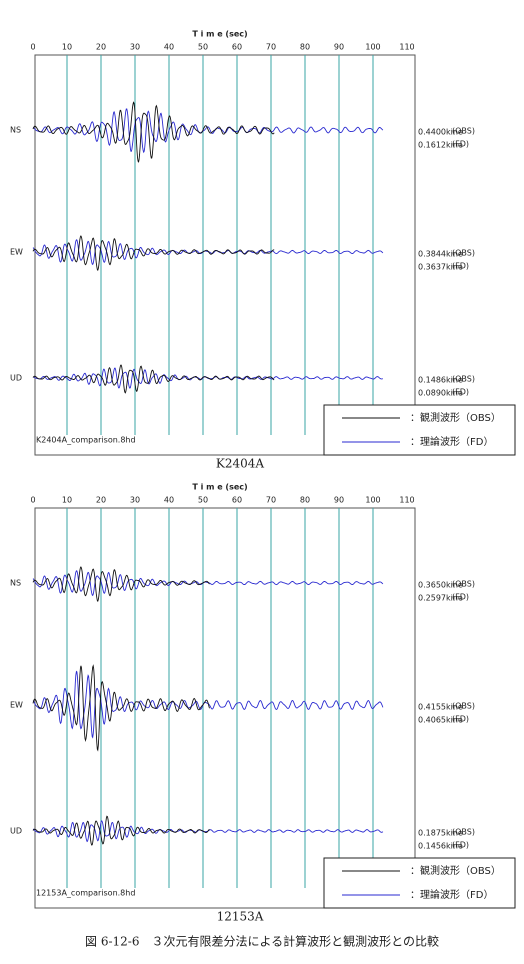 Image resolution: width=524 pixels, height=964 pixels. Describe the element at coordinates (440, 380) in the screenshot. I see `obs-amplitude: 0.1486kine` at that location.